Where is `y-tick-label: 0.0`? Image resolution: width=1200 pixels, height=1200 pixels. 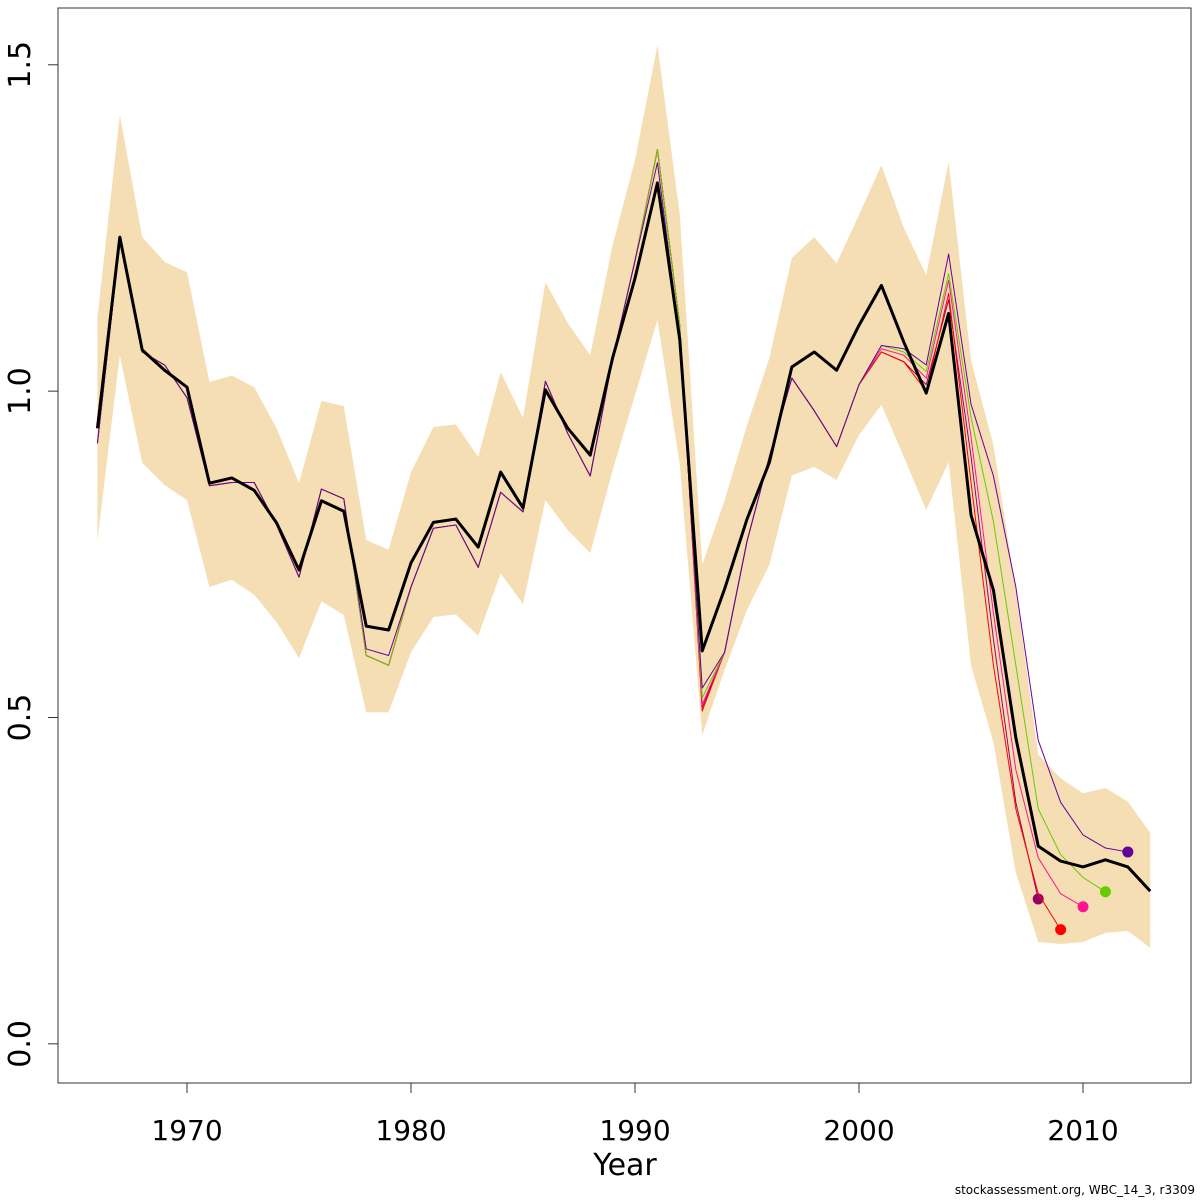
y-tick-label: 0.0 is located at coordinates (20, 1044).